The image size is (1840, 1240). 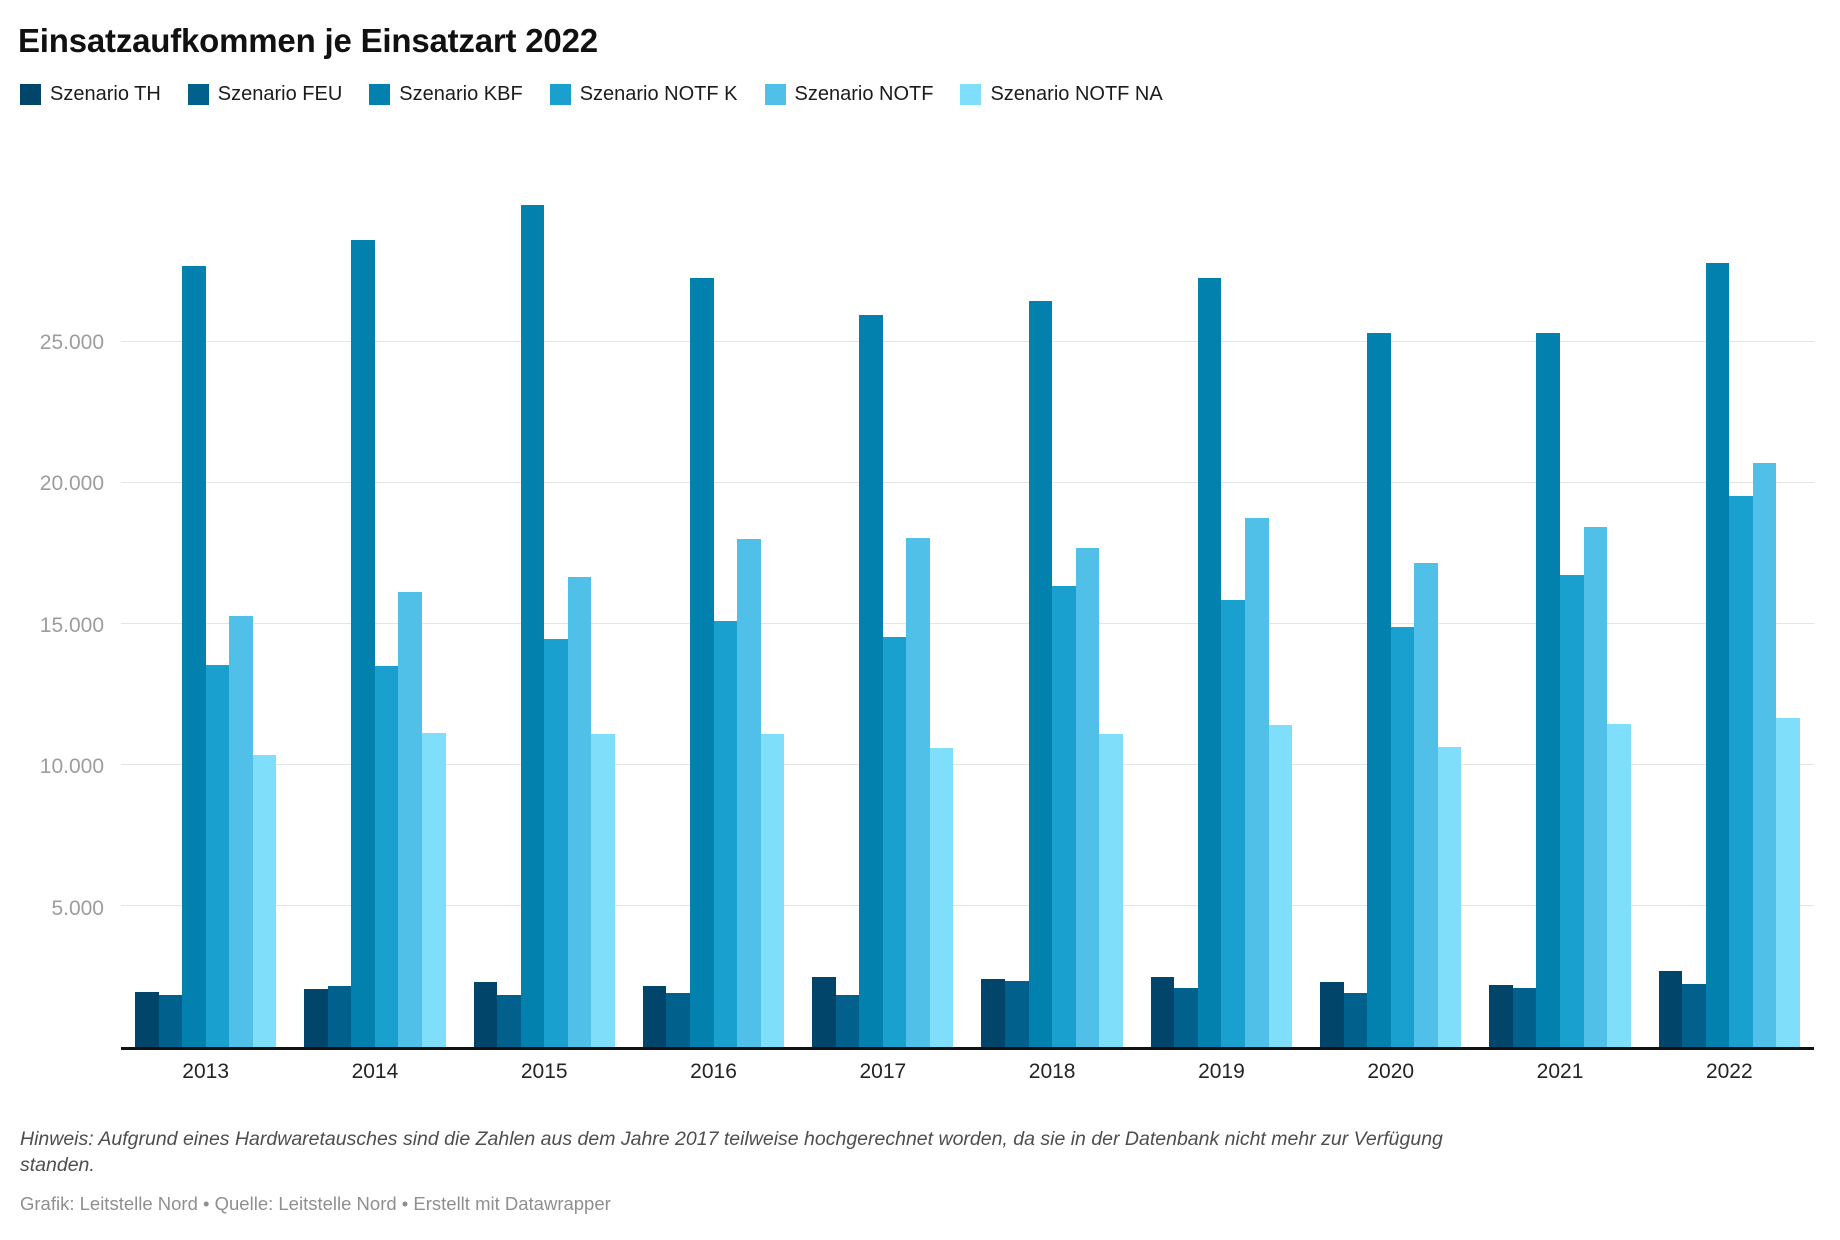 I want to click on y-tick-label-5000: 5.000, so click(x=77, y=908).